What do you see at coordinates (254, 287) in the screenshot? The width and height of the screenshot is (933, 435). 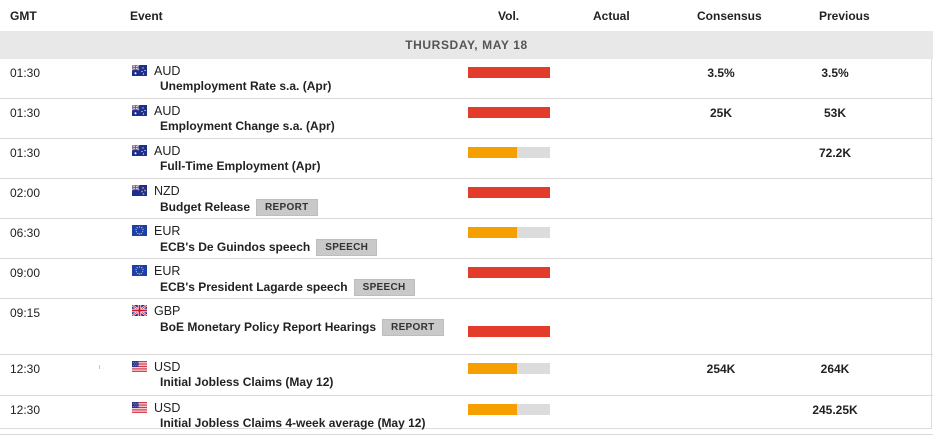 I see `event-name: ECB's President Lagarde speech` at bounding box center [254, 287].